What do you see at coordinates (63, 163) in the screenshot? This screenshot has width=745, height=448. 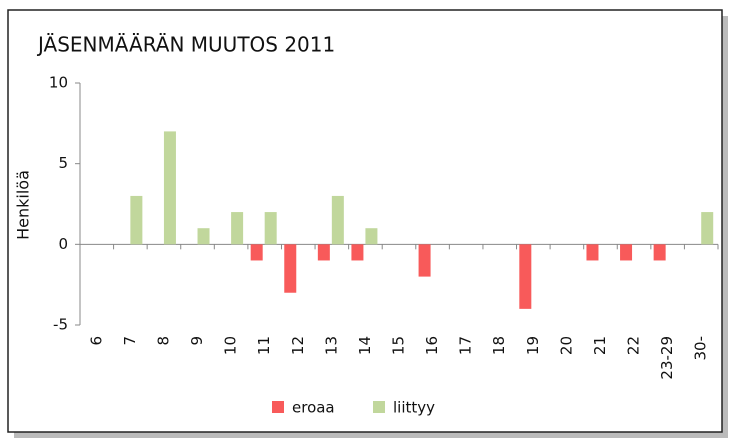 I see `y-tick-label: 5` at bounding box center [63, 163].